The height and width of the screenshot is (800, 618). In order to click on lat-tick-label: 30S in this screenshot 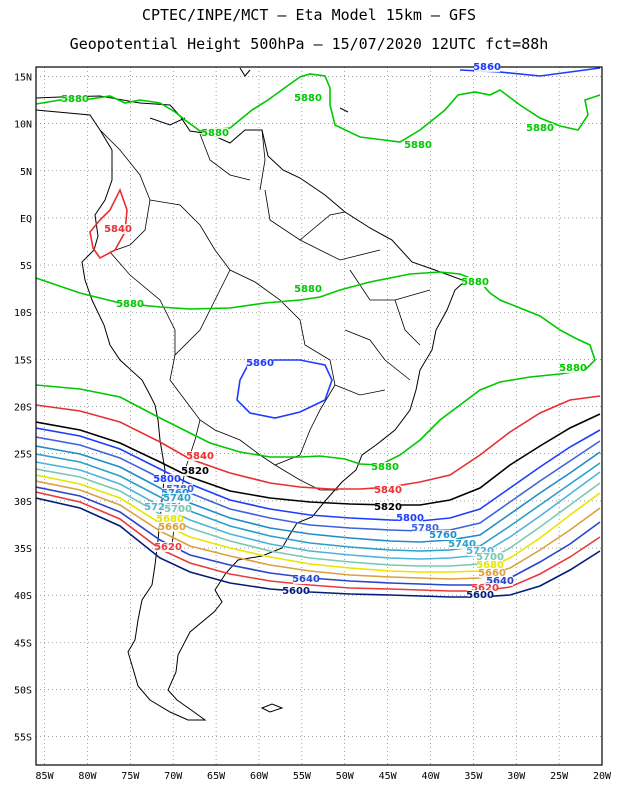, I will do `click(23, 502)`.